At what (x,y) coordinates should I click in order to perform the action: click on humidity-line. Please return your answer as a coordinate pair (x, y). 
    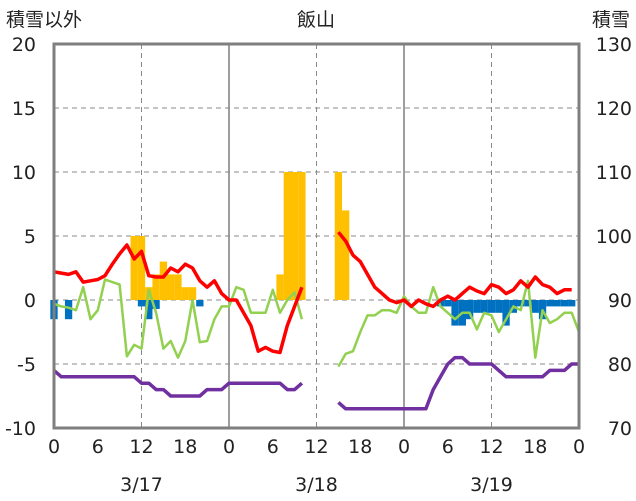
    Looking at the image, I should click on (317, 323).